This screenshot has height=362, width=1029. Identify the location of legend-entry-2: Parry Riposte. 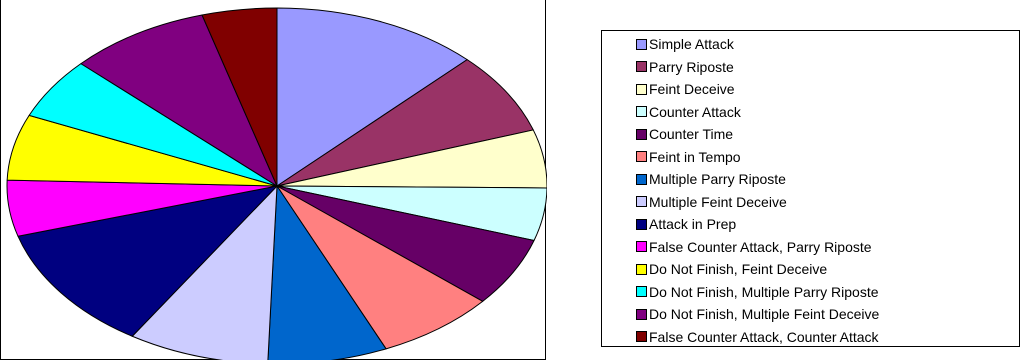
(757, 67).